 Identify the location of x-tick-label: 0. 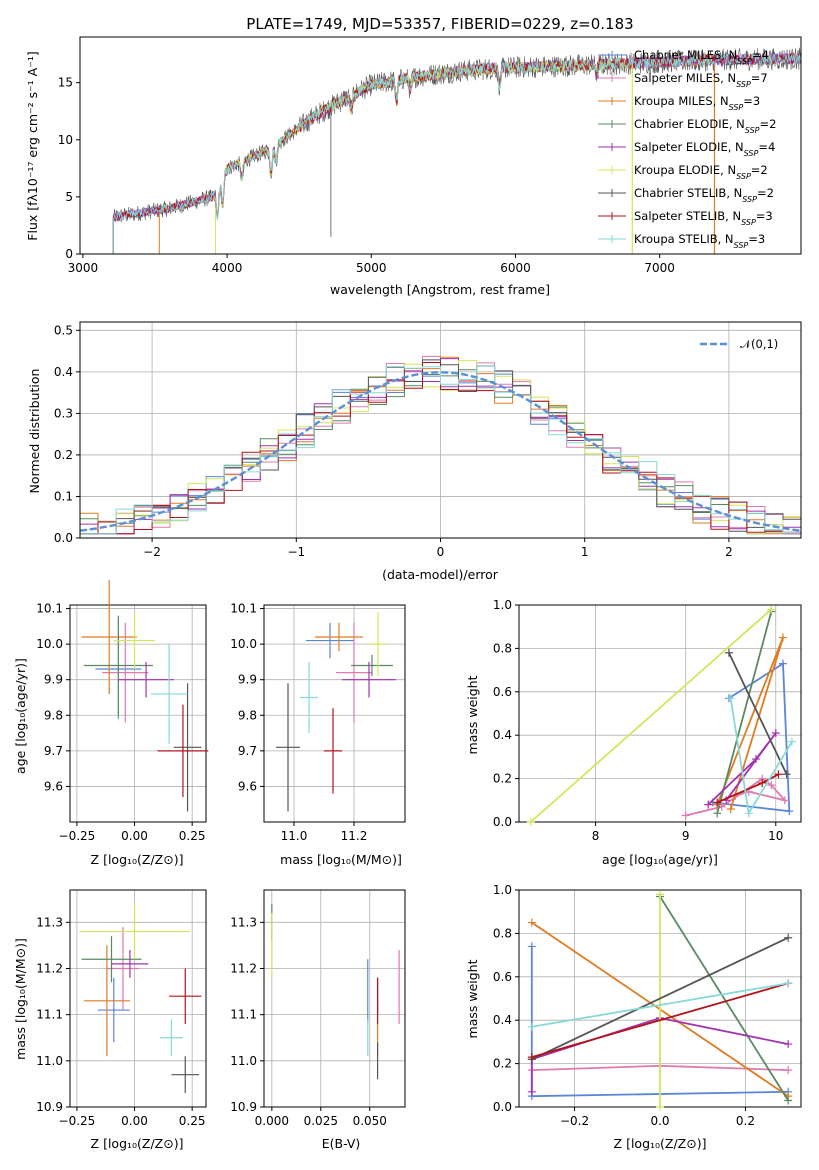
(441, 552).